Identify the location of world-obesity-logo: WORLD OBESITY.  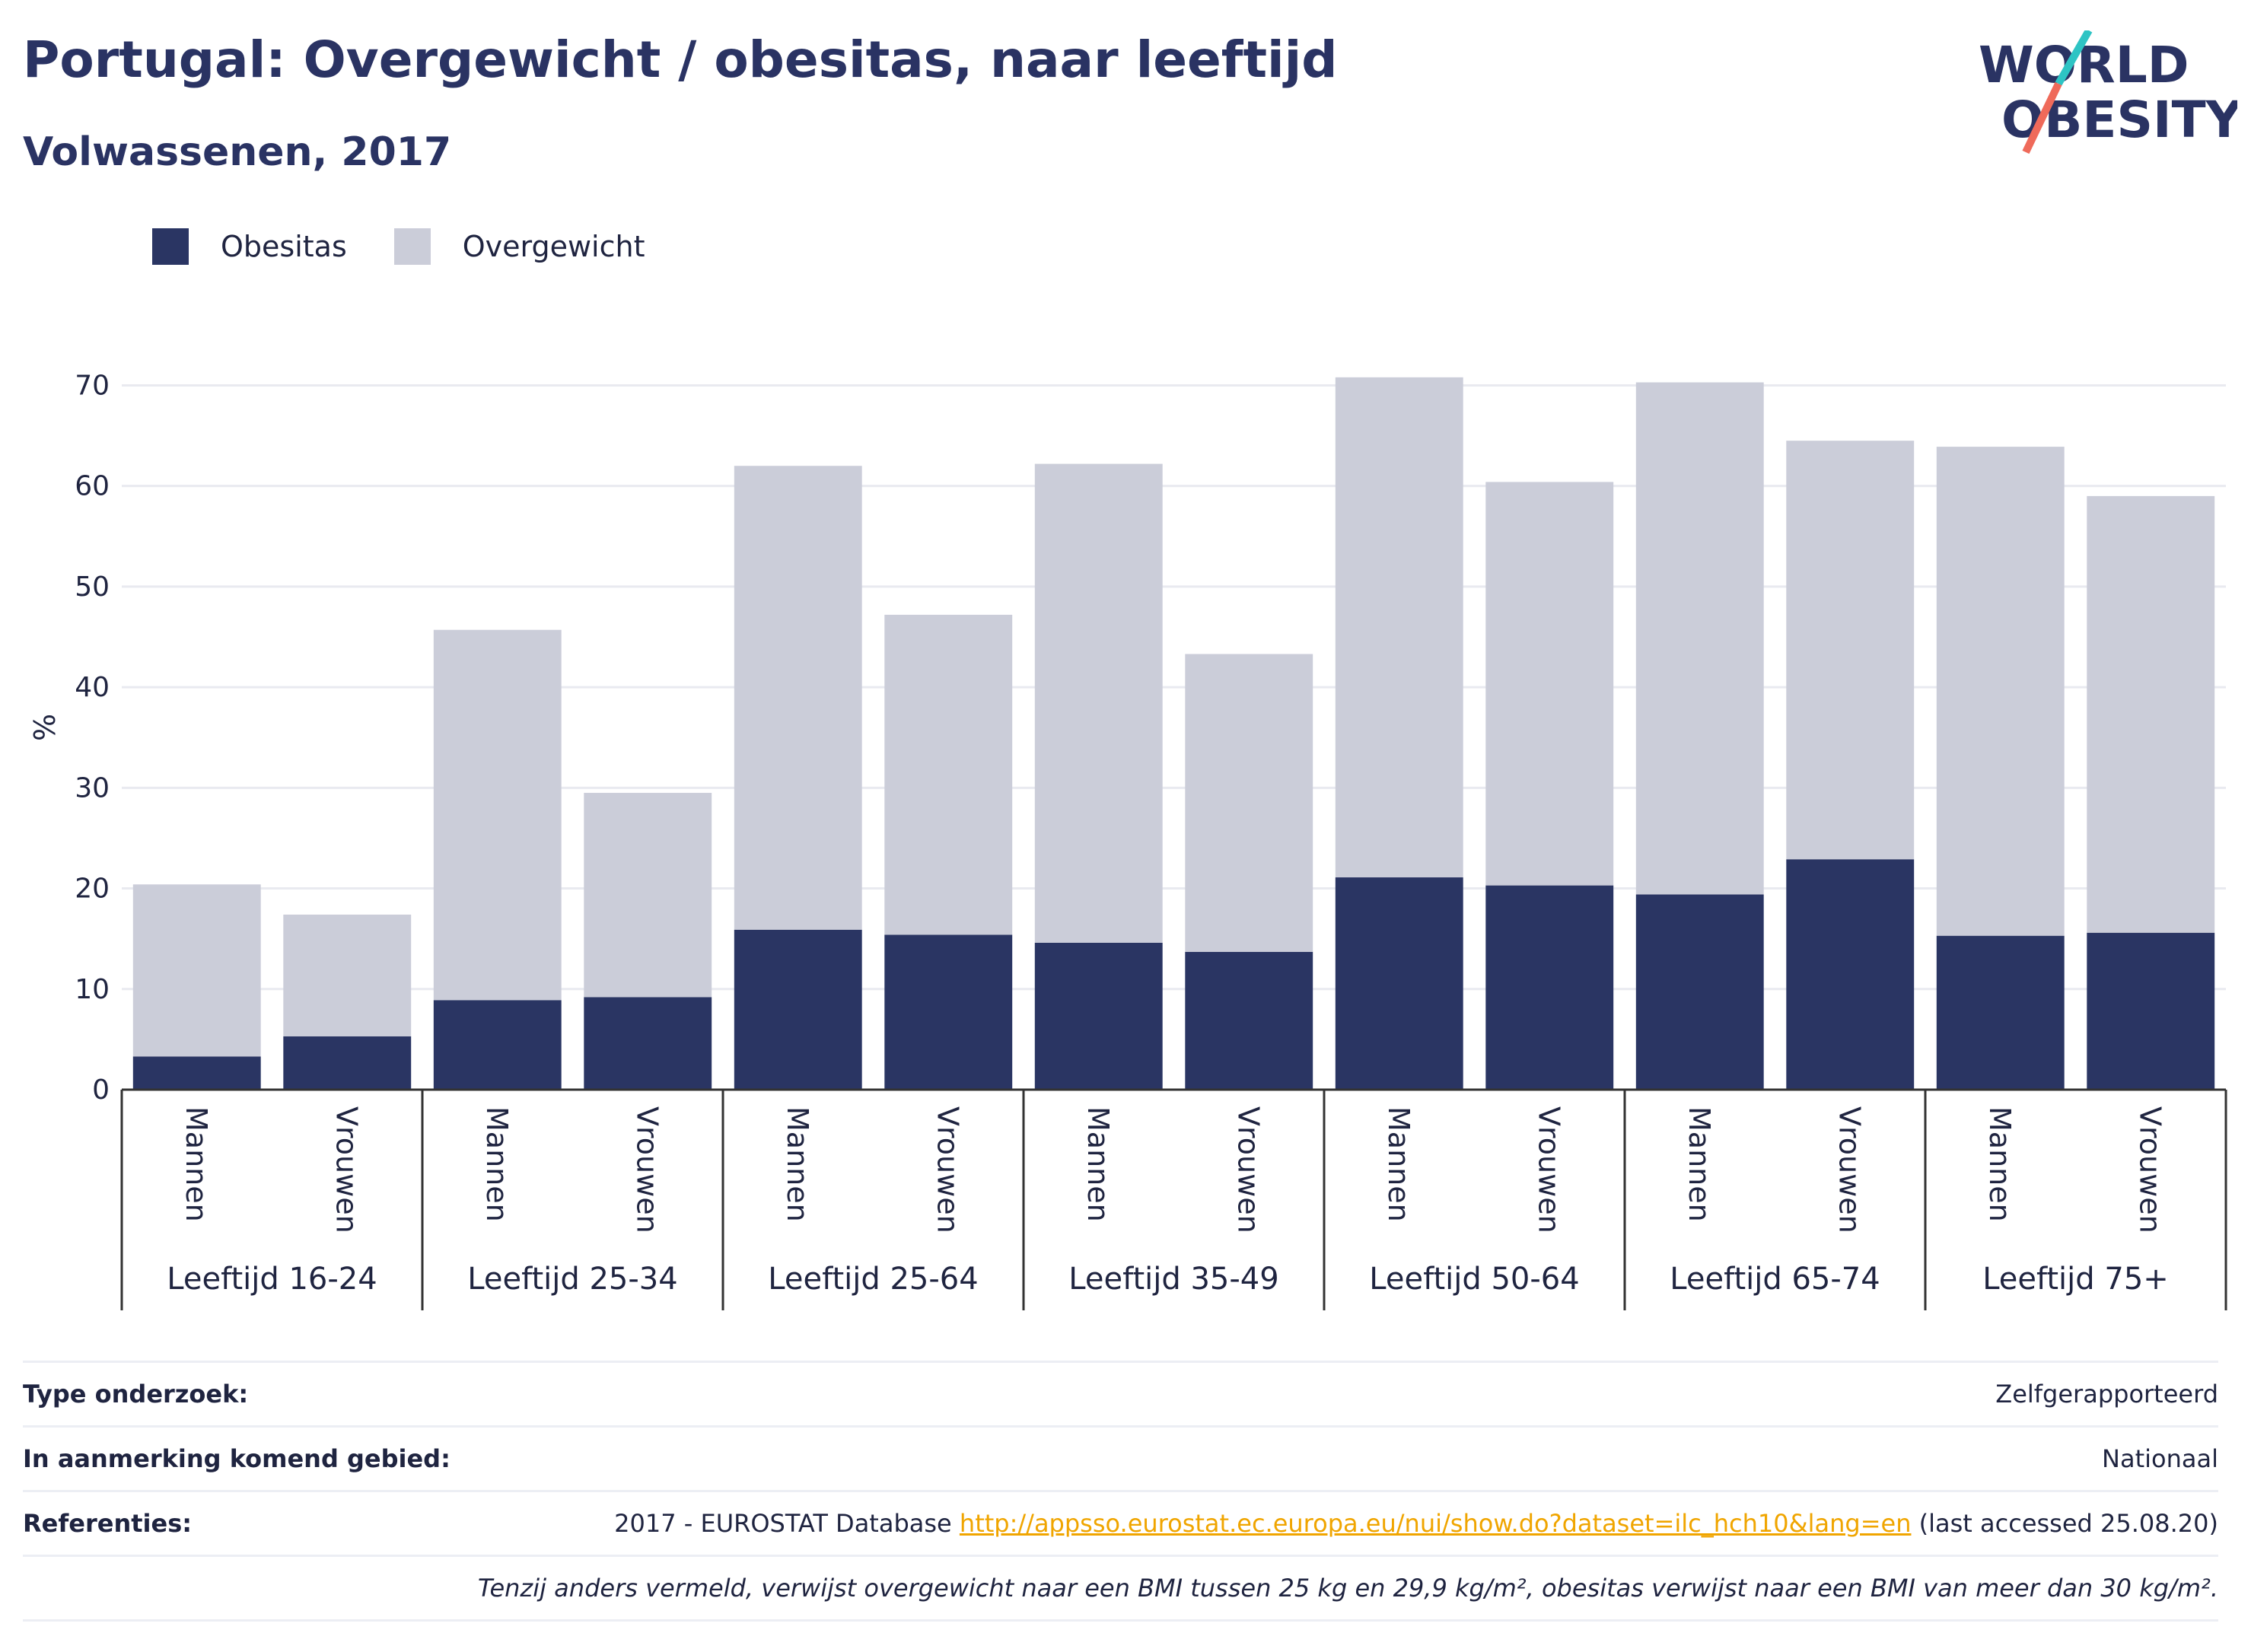
(2108, 92).